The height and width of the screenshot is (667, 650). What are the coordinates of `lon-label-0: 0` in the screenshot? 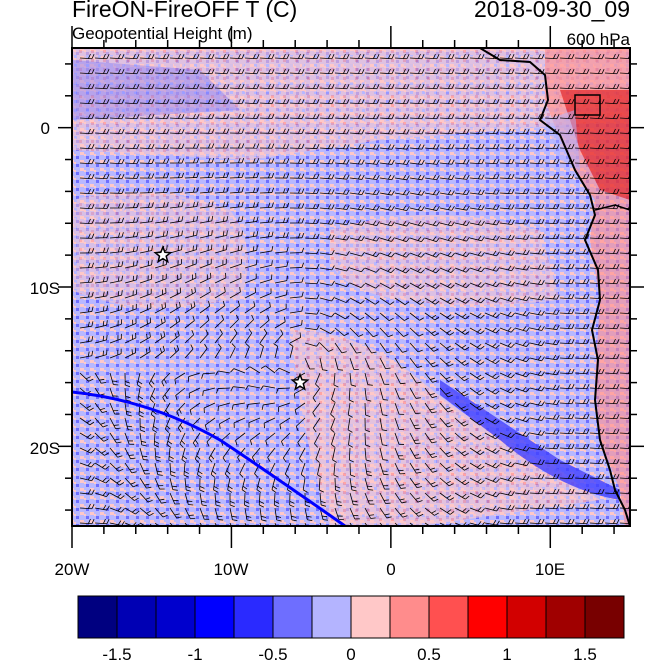 It's located at (391, 569).